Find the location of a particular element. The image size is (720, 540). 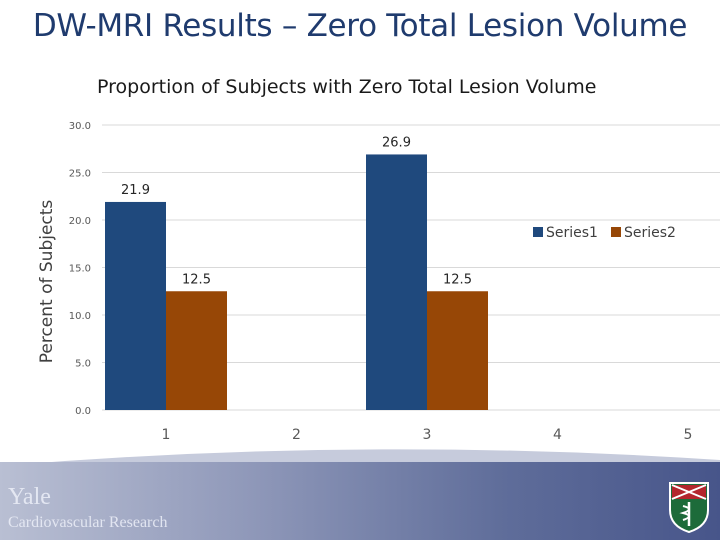

legend-label: Series2 is located at coordinates (650, 233).